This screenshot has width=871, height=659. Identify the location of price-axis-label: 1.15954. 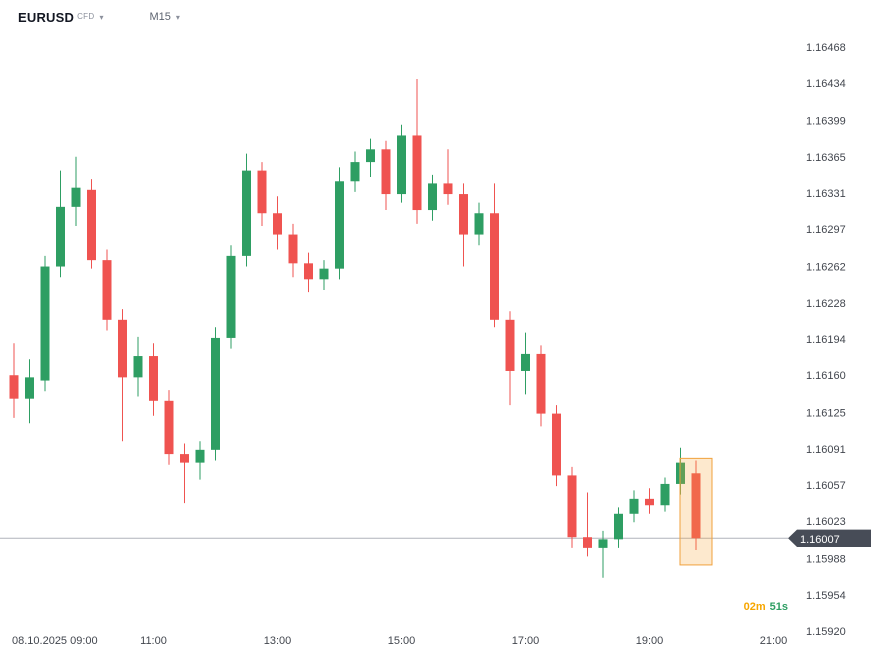
(826, 596).